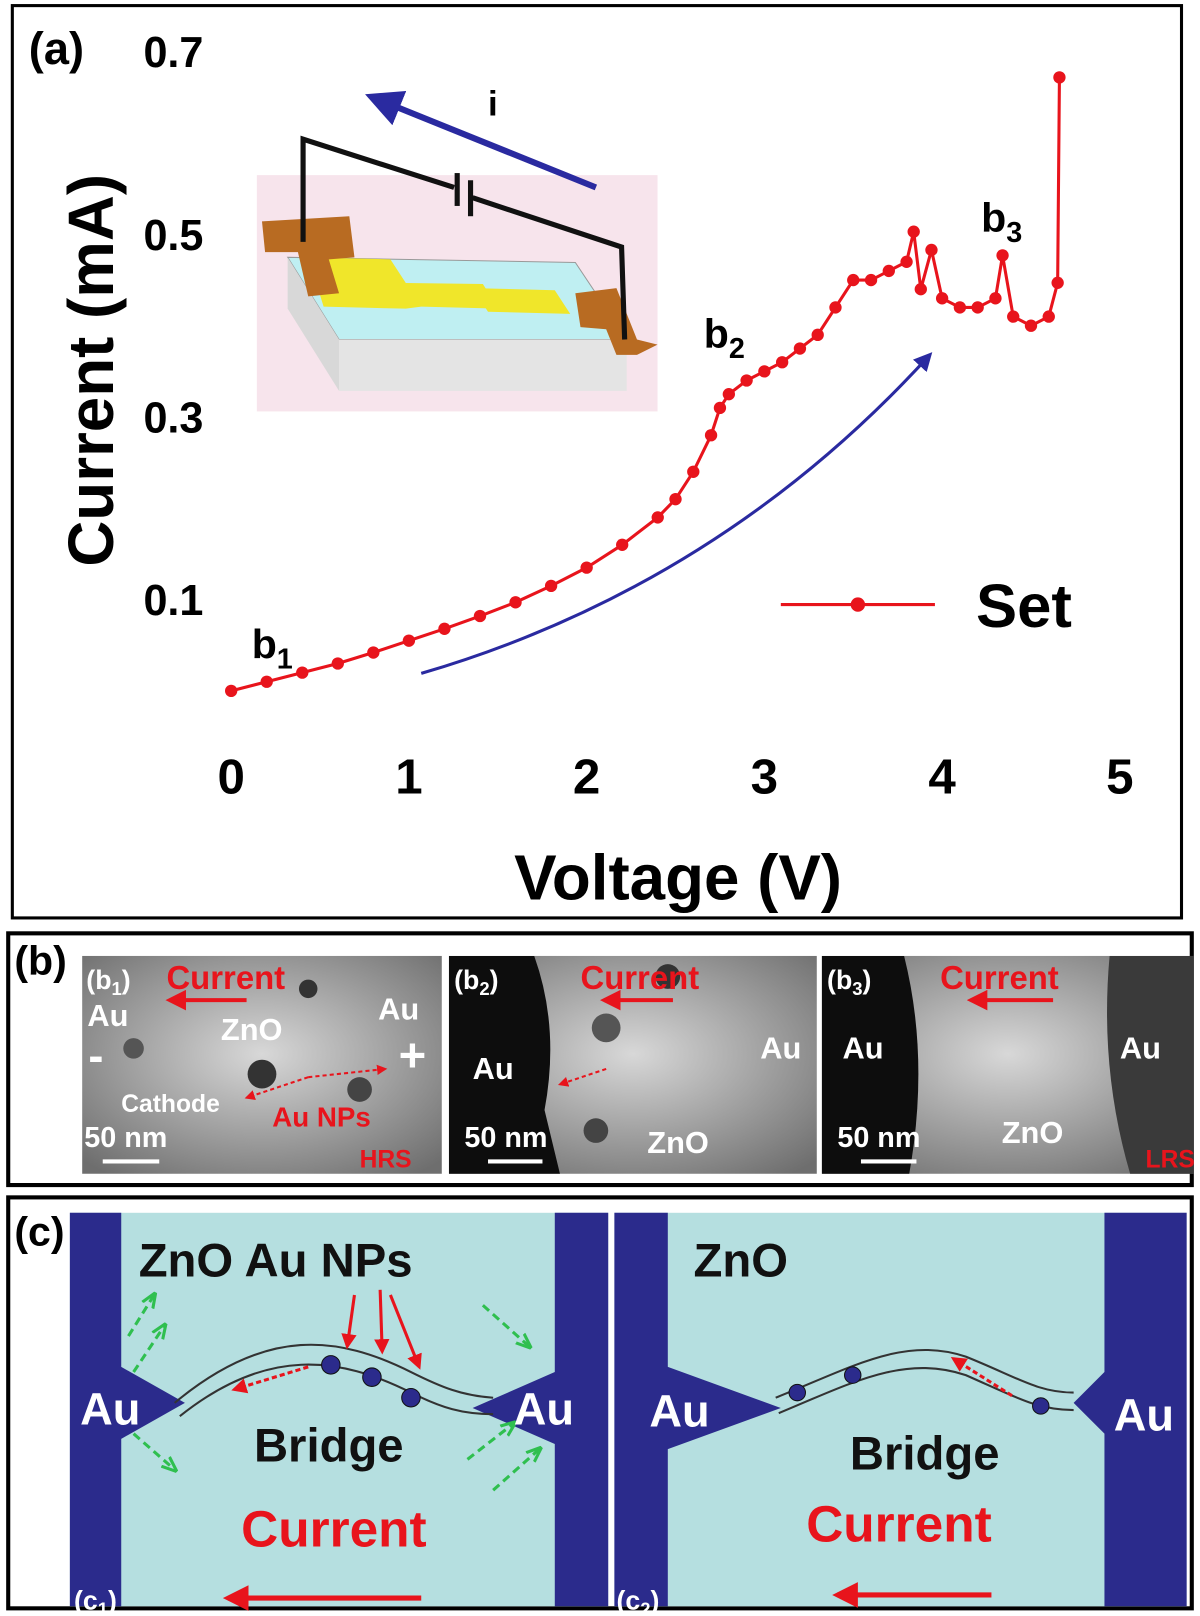  What do you see at coordinates (737, 349) in the screenshot?
I see `annotation-sub: 2` at bounding box center [737, 349].